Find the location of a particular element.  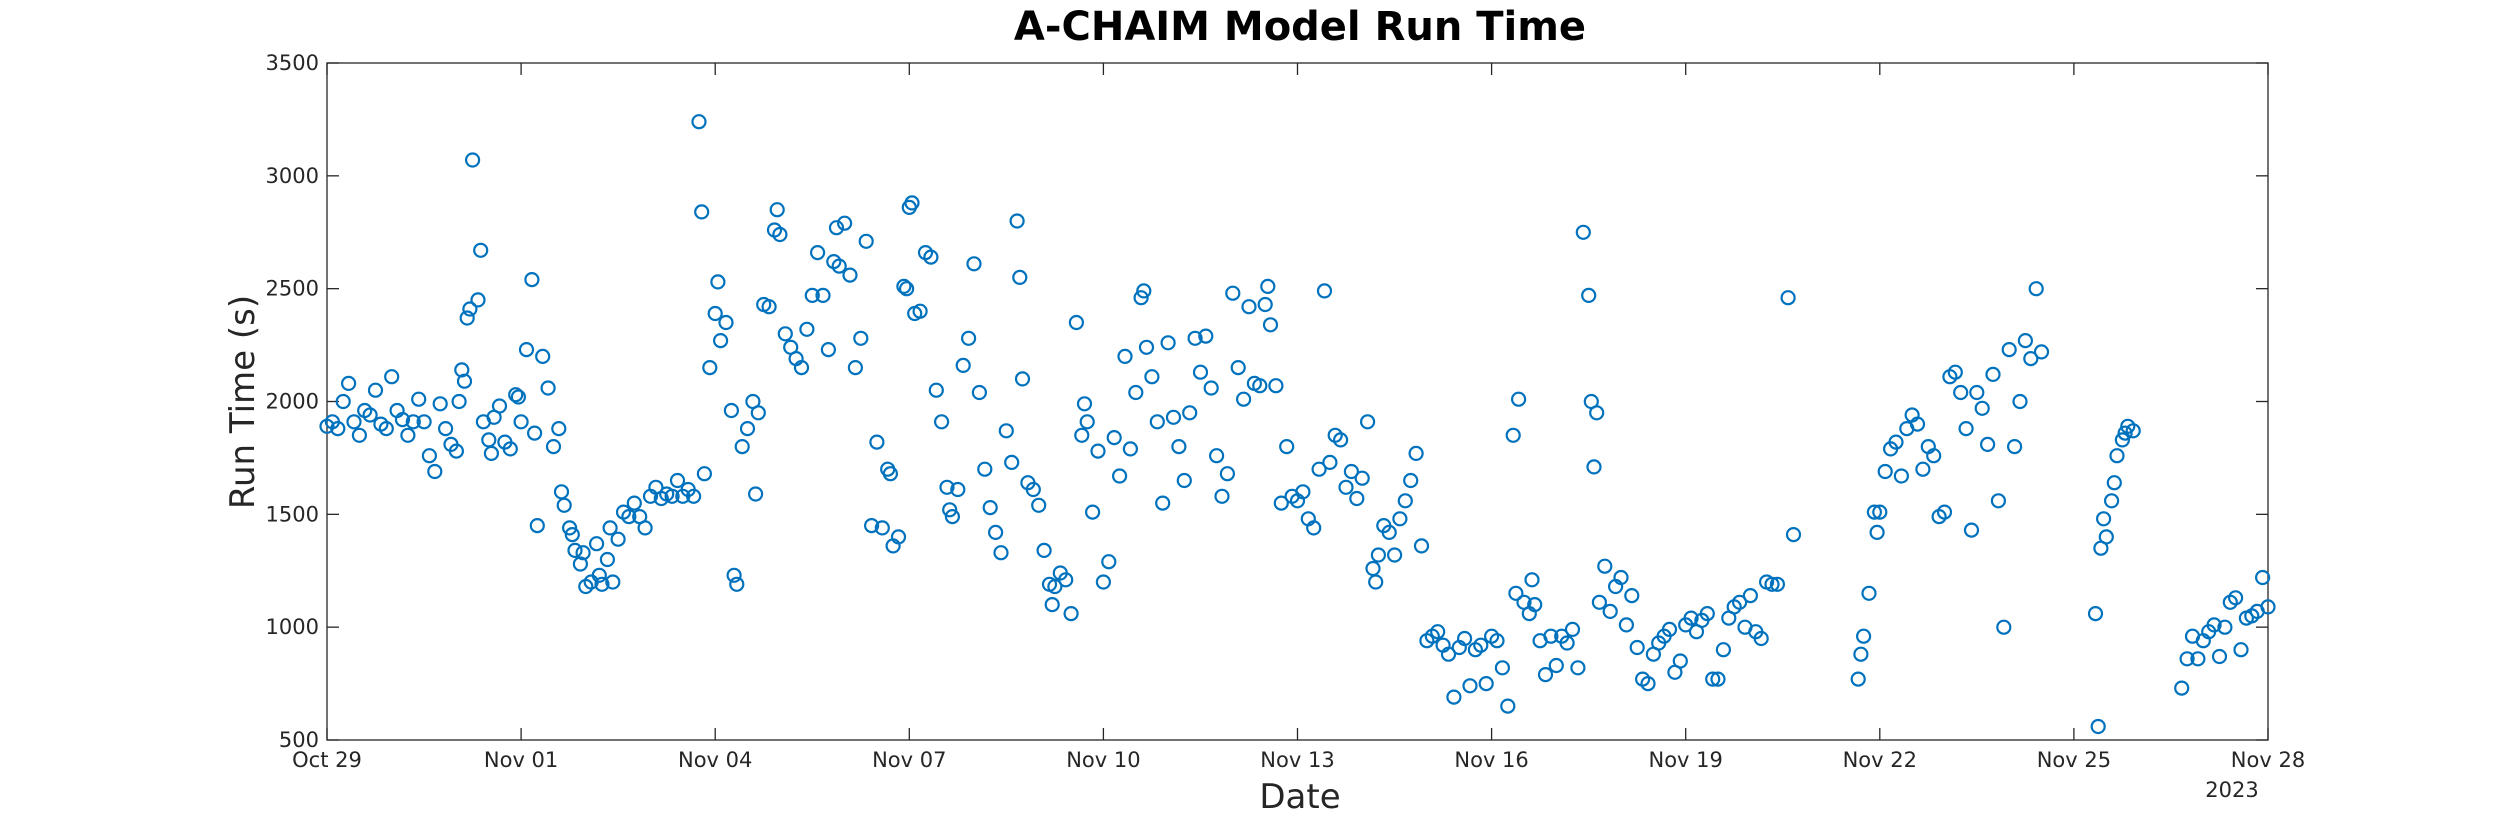

x-tick-label: Nov 07 is located at coordinates (909, 760).